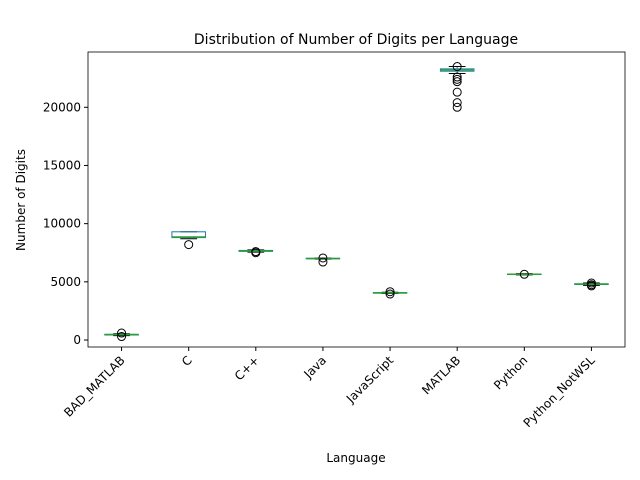 This screenshot has width=640, height=480. What do you see at coordinates (21, 200) in the screenshot?
I see `y-axis-label: Number of Digits` at bounding box center [21, 200].